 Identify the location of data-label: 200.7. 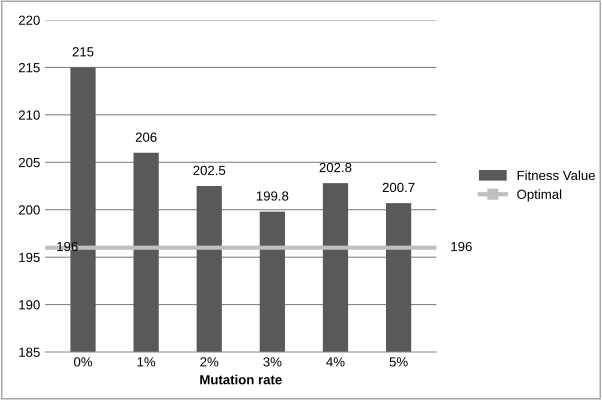
(398, 187).